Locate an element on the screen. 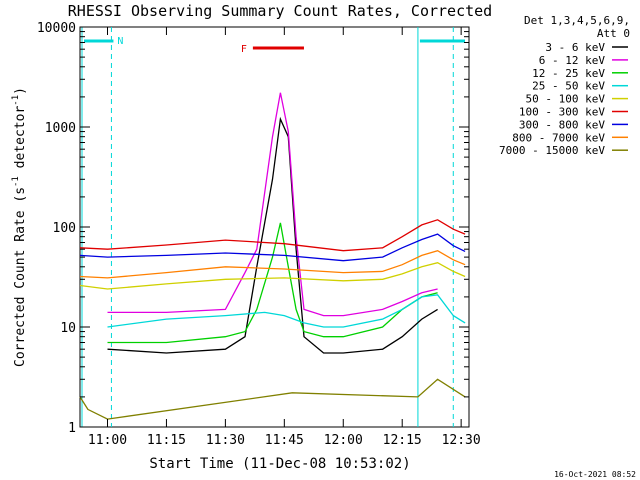 The height and width of the screenshot is (480, 640). y-tick-label: 100 is located at coordinates (64, 228).